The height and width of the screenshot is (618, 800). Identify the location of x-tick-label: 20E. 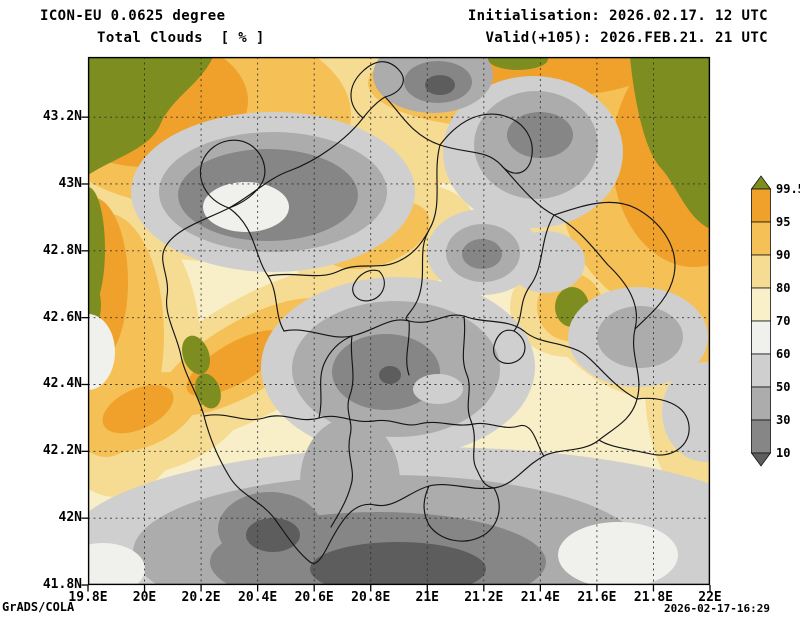
(144, 597).